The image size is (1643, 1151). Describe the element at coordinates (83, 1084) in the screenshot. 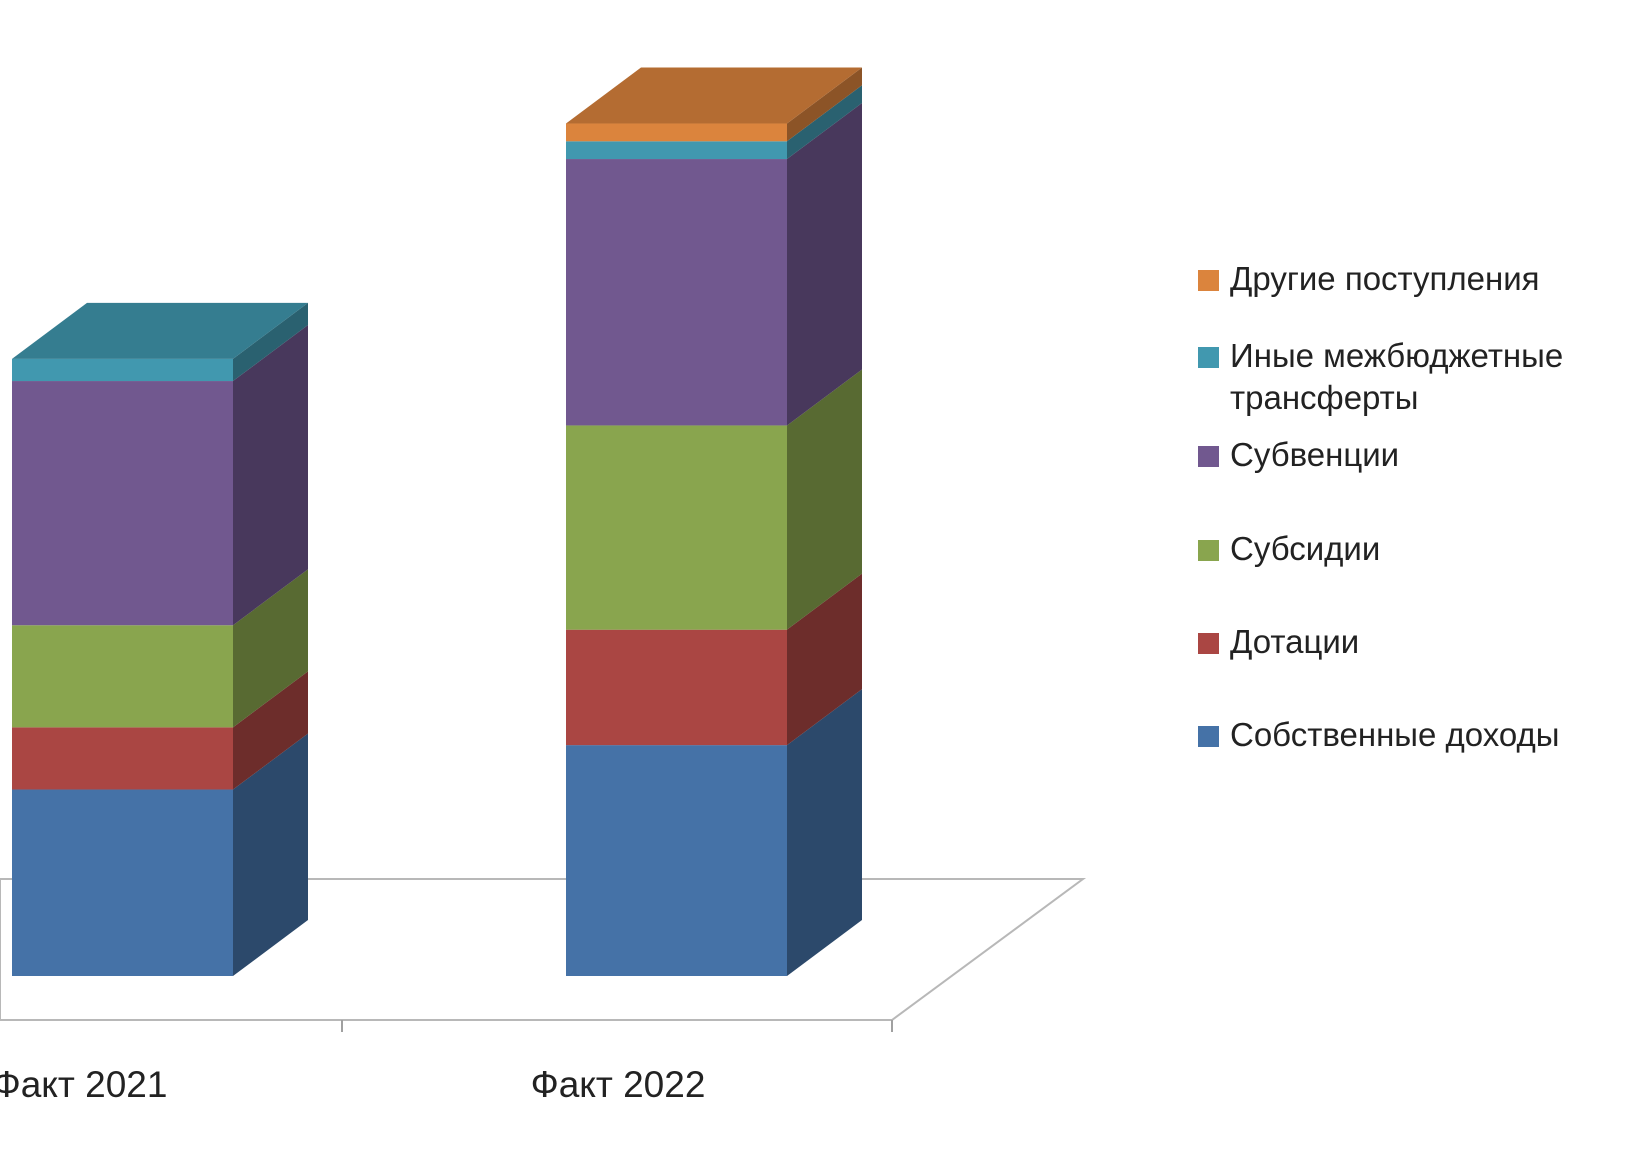

I see `x-category-label: Факт 2021` at that location.